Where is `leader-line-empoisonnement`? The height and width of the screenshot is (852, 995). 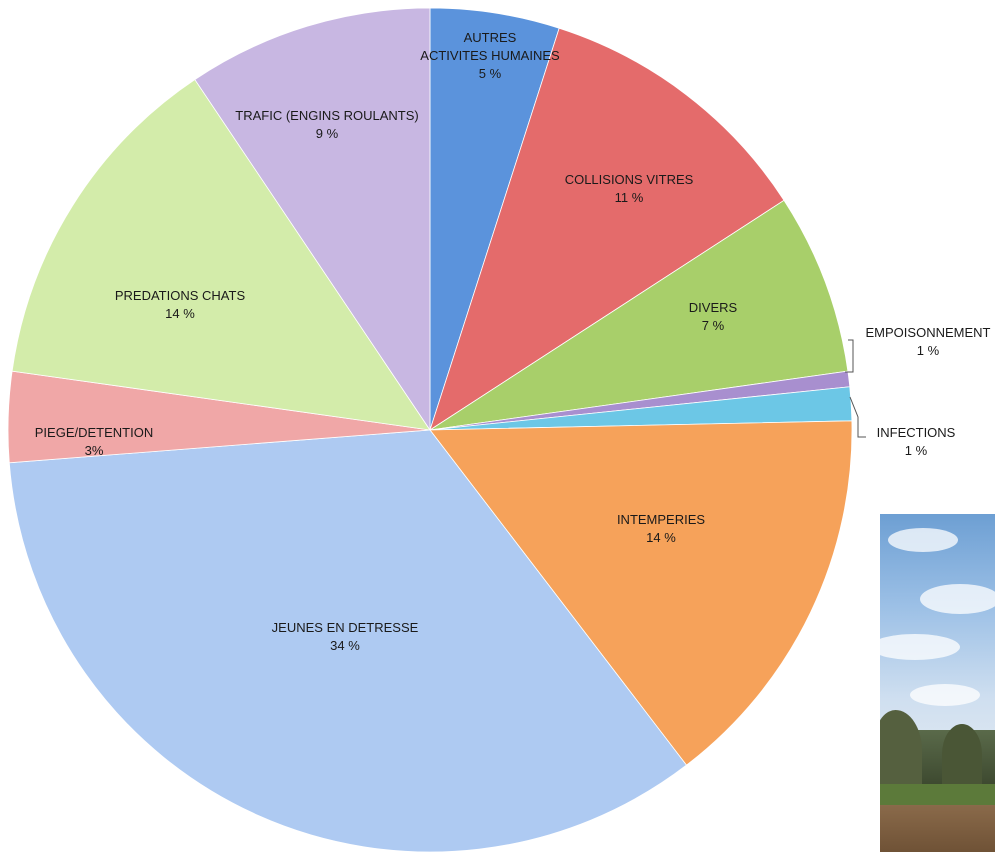
leader-line-empoisonnement is located at coordinates (849, 356).